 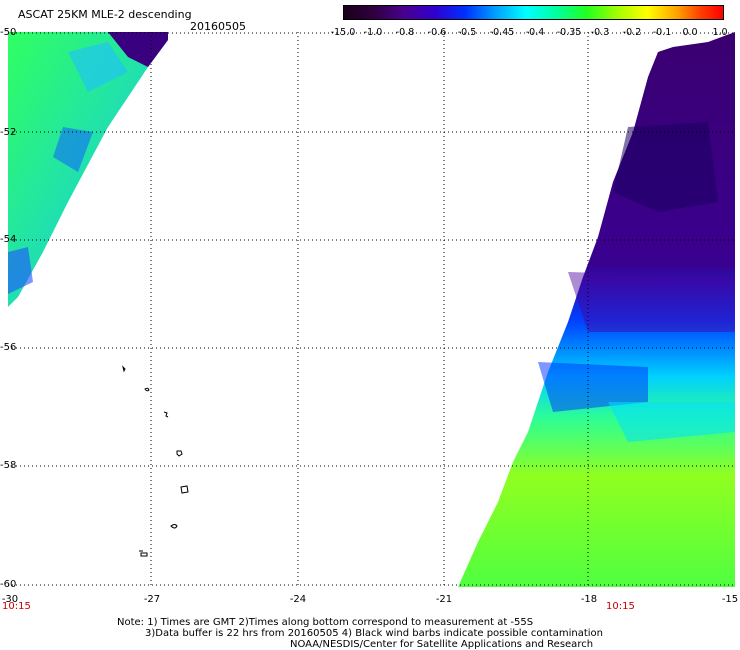 What do you see at coordinates (620, 606) in the screenshot?
I see `time-label-right: 10:15` at bounding box center [620, 606].